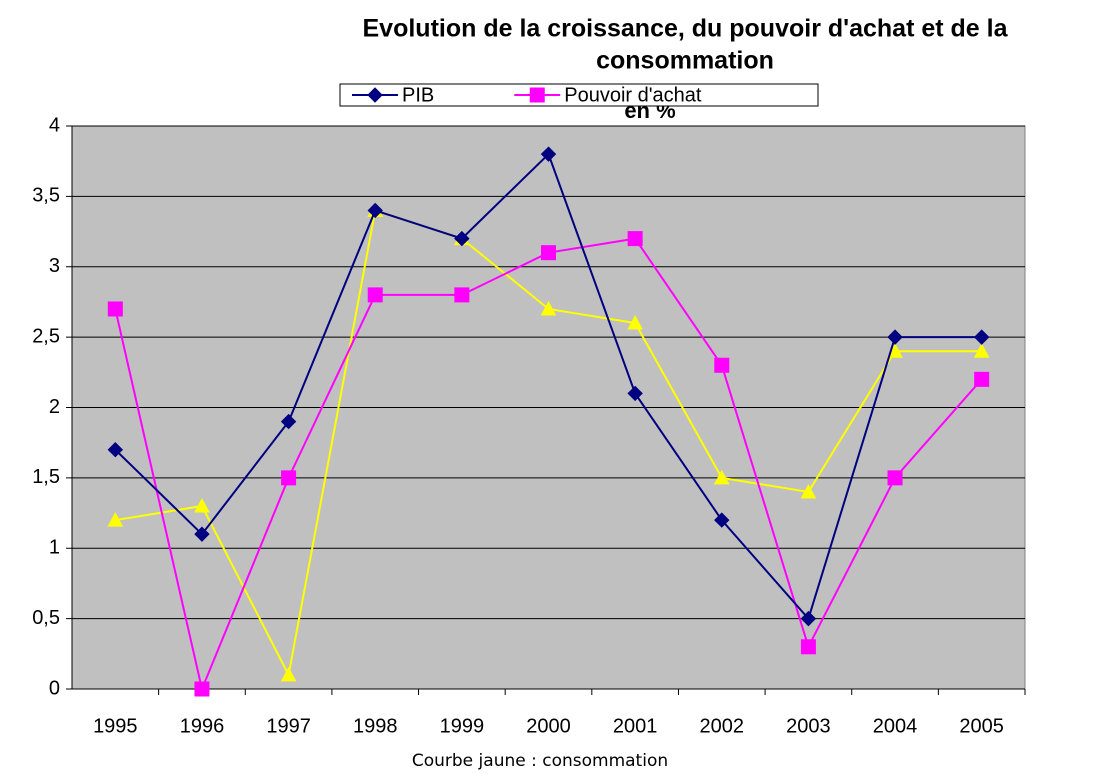 This screenshot has width=1104, height=774. Describe the element at coordinates (46, 477) in the screenshot. I see `y-tick-label: 1,5` at that location.